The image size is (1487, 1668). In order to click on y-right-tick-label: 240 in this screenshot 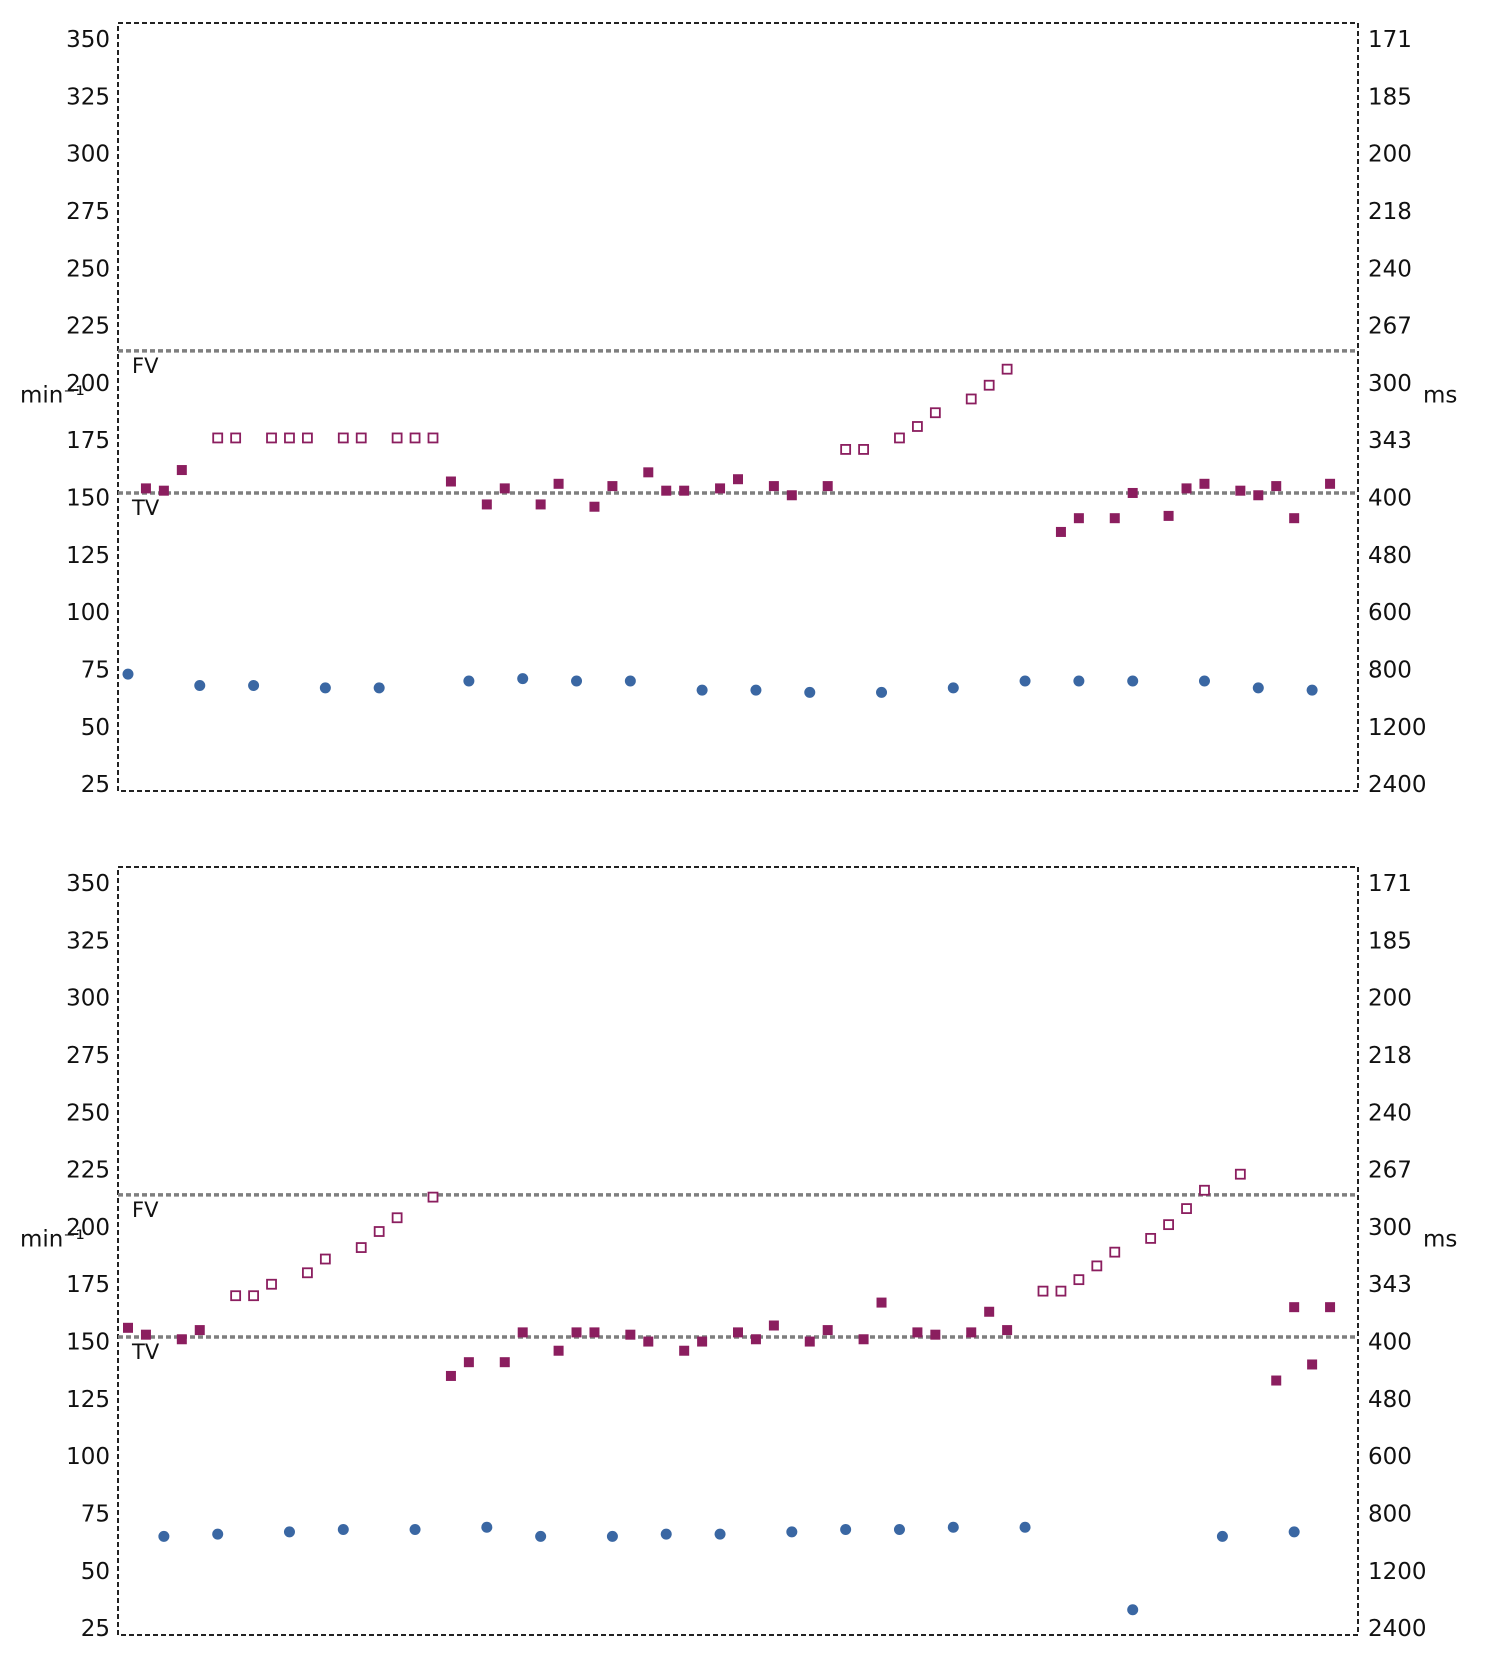, I will do `click(1390, 269)`.